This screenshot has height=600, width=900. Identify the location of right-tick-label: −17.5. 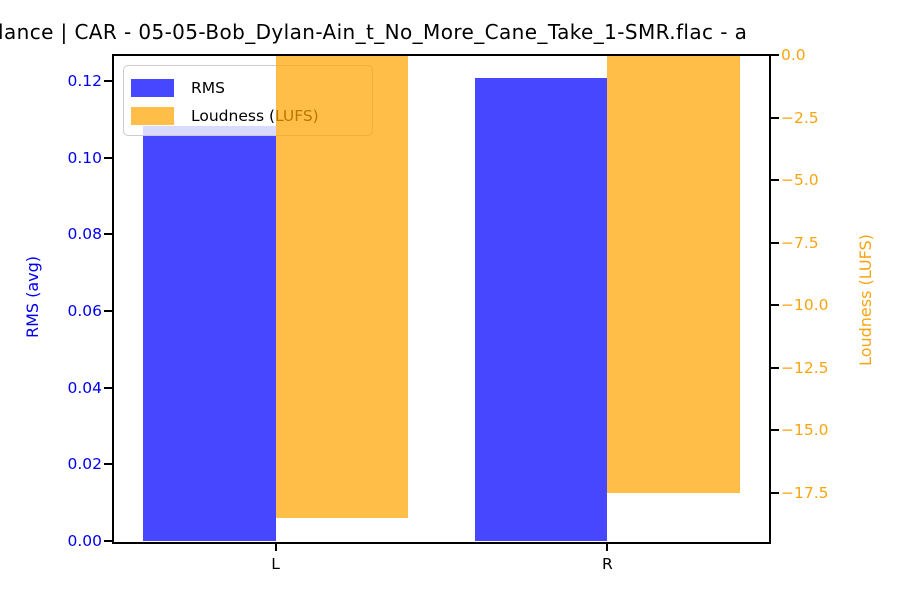
(805, 492).